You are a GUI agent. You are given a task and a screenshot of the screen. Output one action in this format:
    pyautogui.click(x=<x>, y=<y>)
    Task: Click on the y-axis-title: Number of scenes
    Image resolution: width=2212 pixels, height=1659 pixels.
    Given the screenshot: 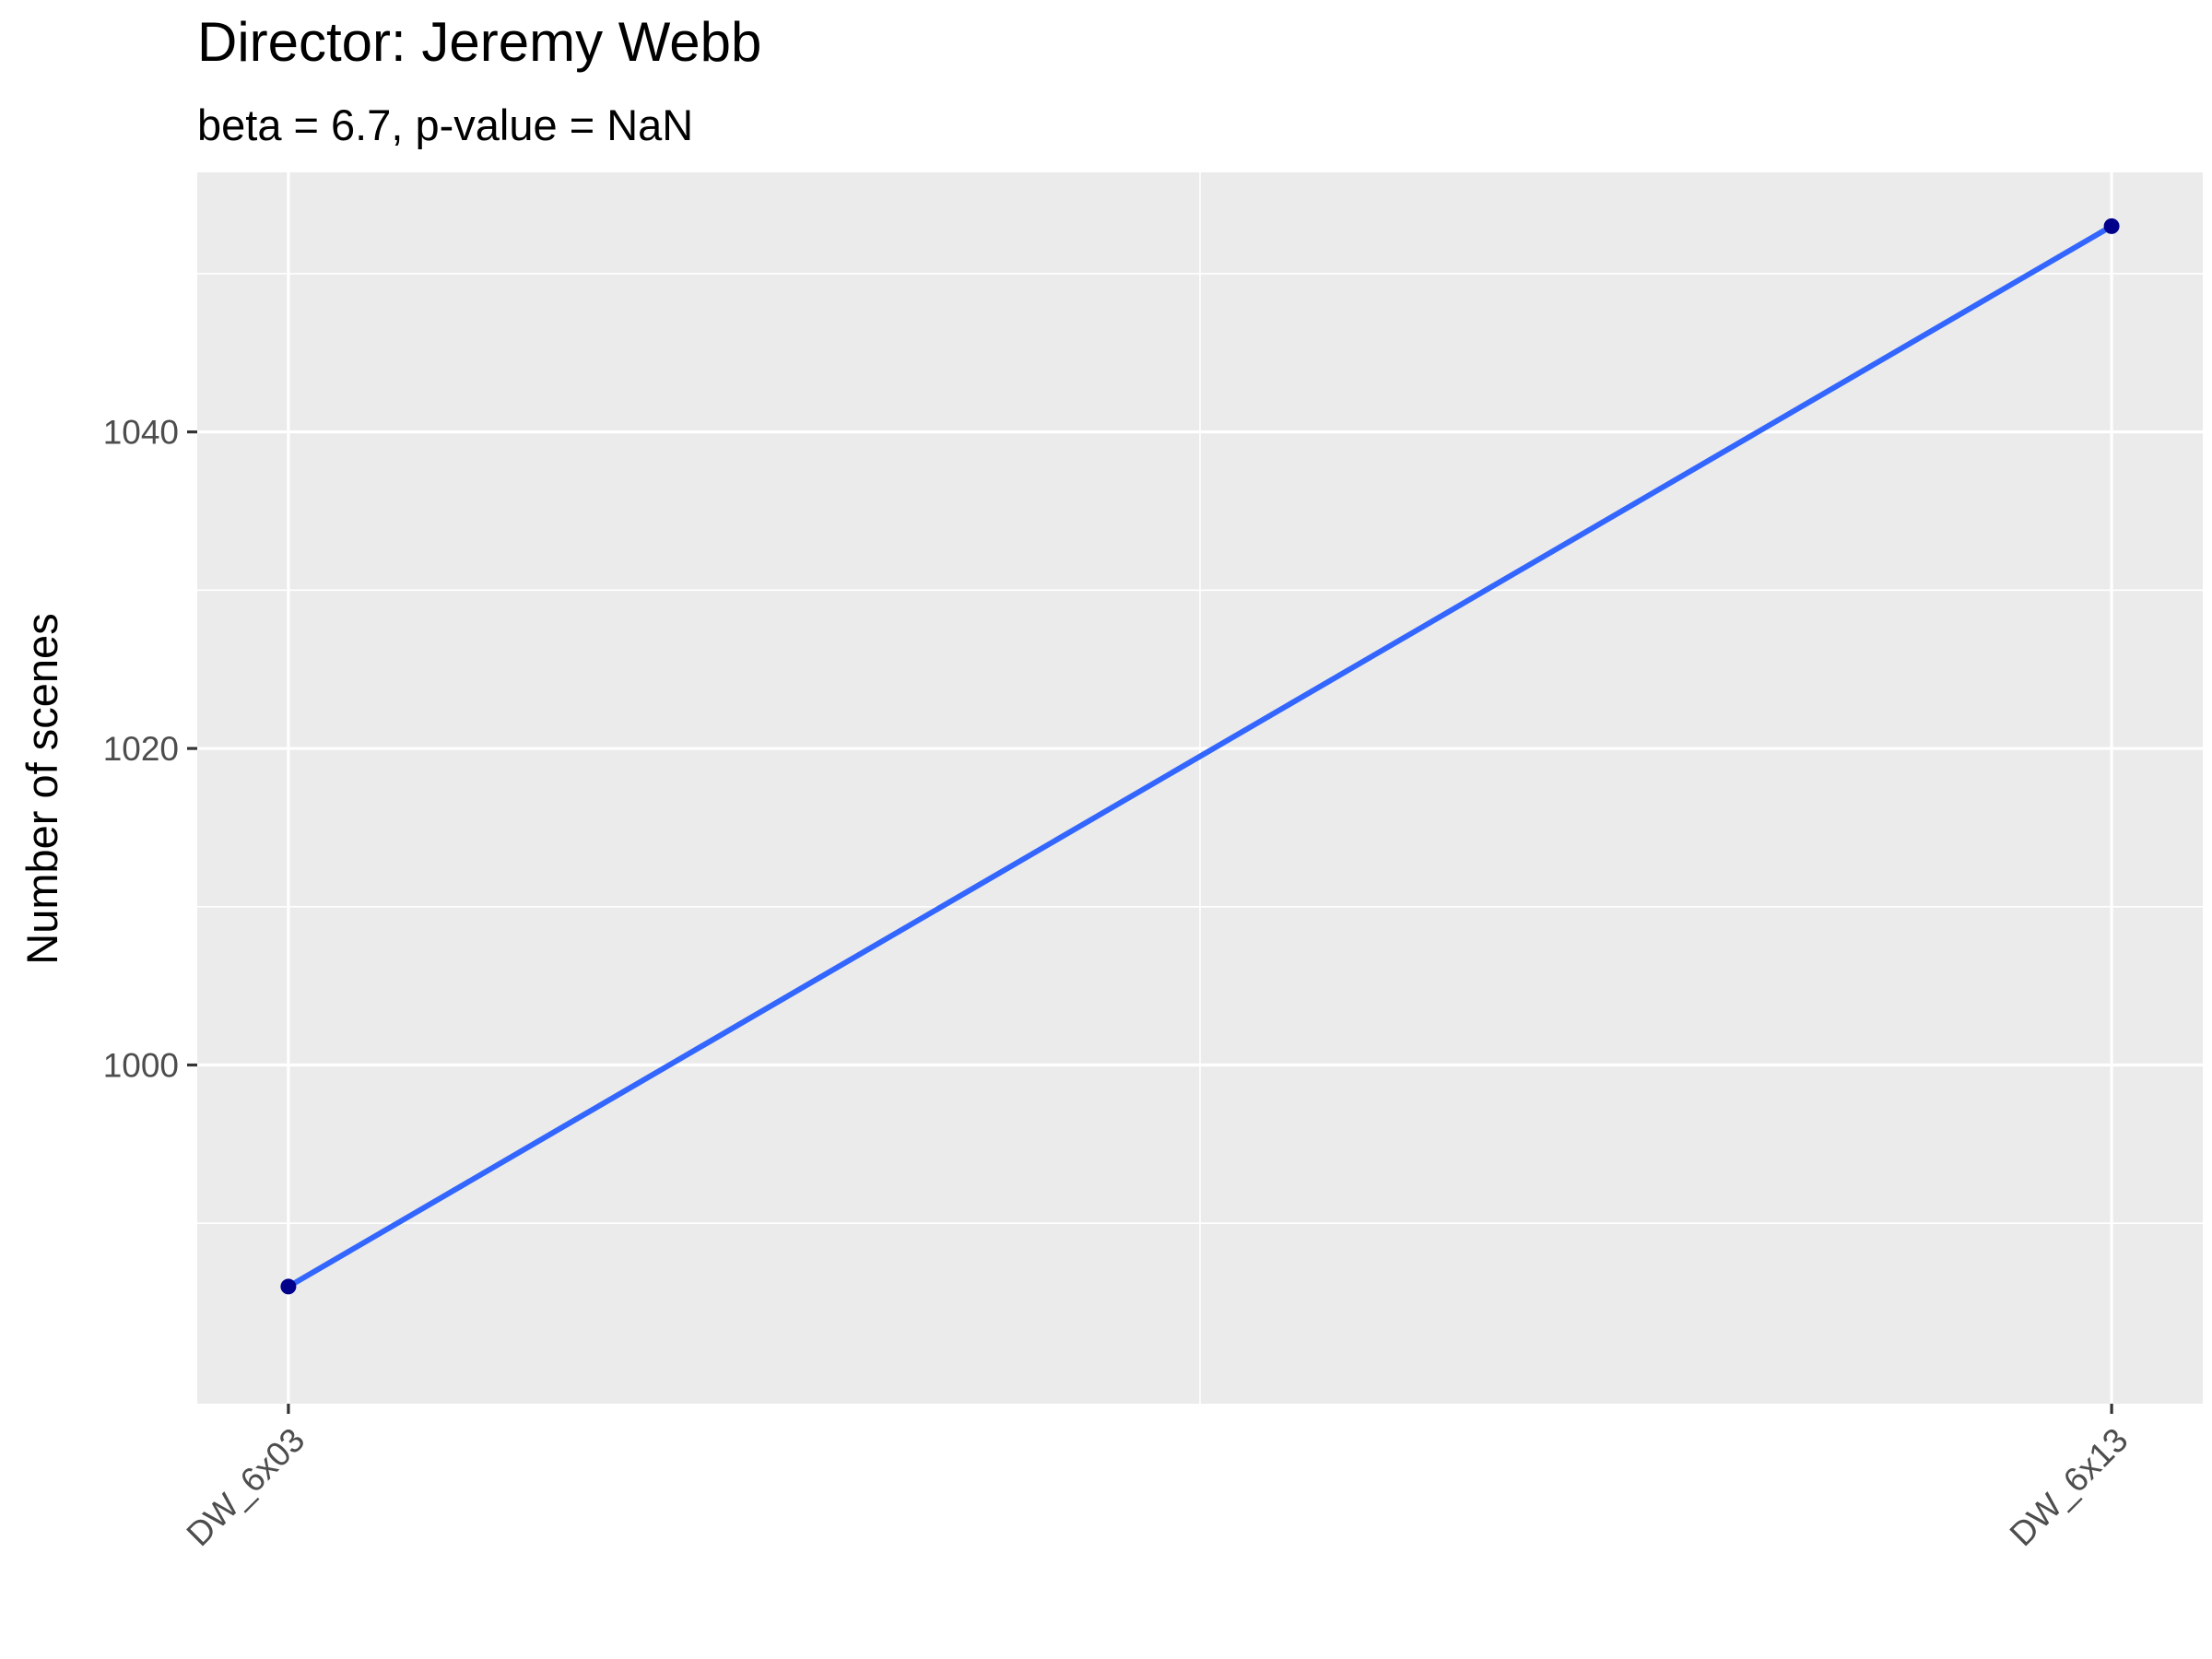 What is the action you would take?
    pyautogui.click(x=42, y=788)
    